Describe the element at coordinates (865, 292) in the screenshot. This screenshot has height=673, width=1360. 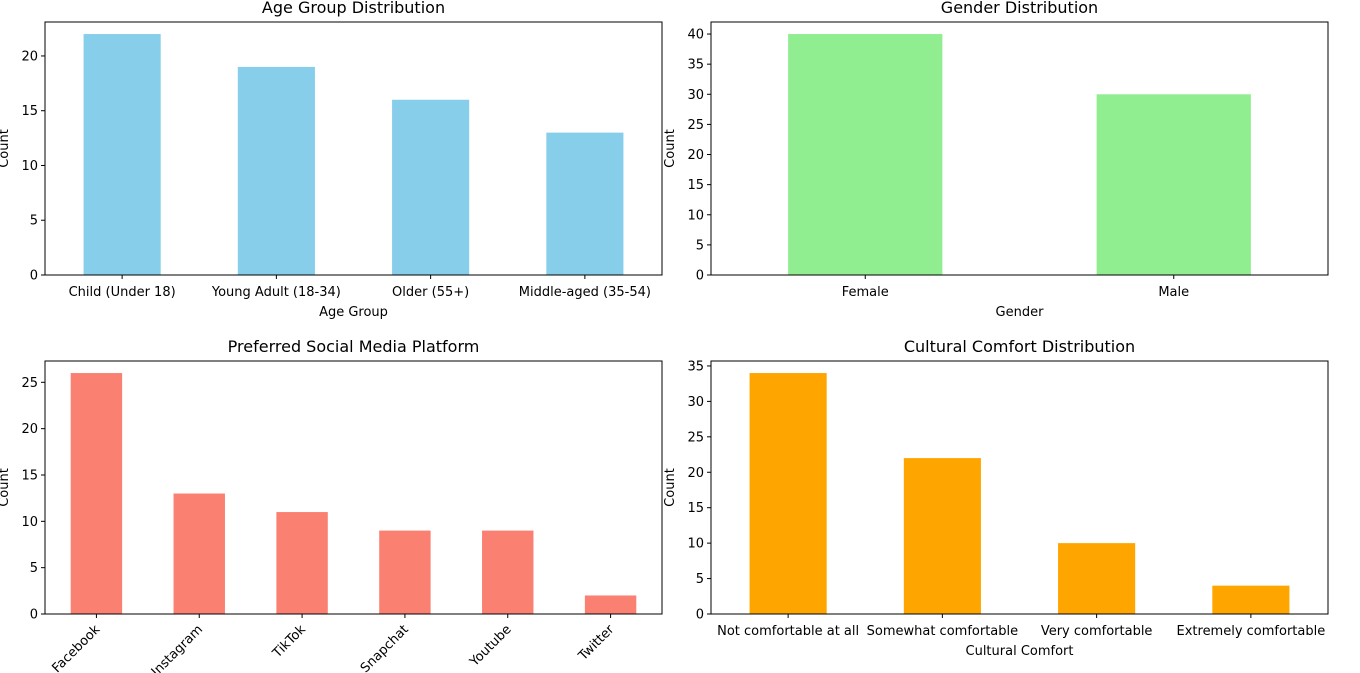
I see `xtick-label-1-0: Female` at that location.